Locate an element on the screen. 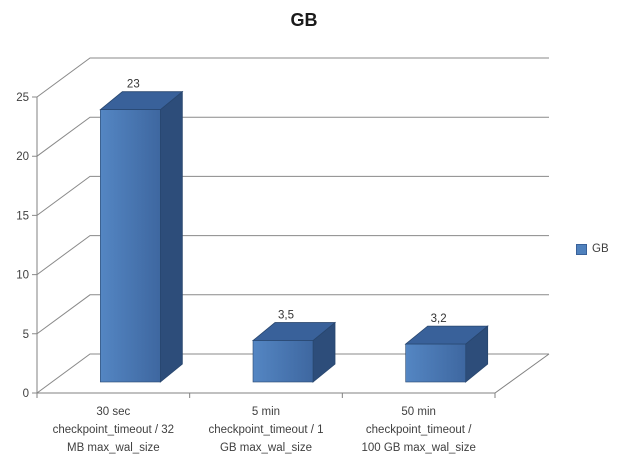 This screenshot has height=460, width=617. bar: 23 is located at coordinates (141, 231).